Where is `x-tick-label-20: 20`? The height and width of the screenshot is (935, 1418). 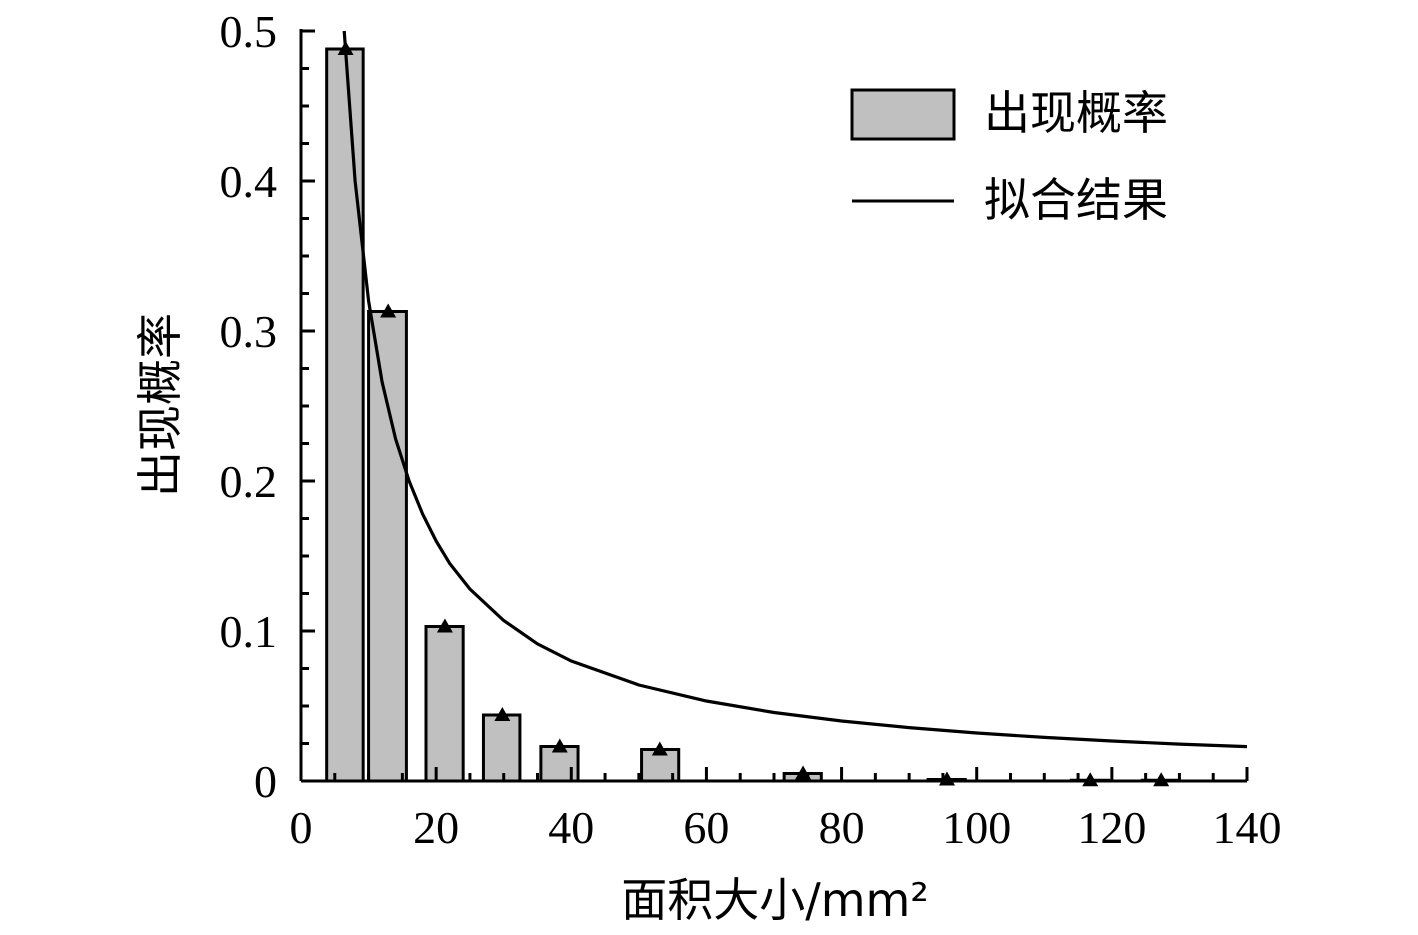 x-tick-label-20: 20 is located at coordinates (436, 827).